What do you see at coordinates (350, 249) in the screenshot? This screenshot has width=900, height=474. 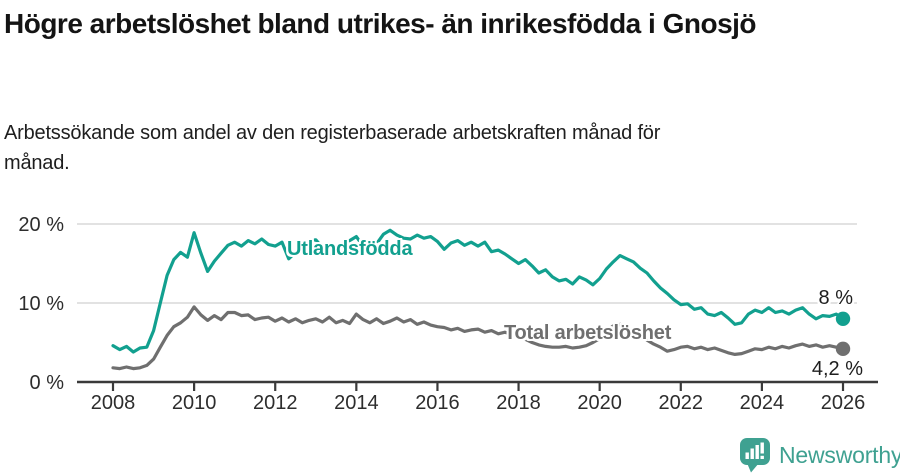 I see `series-label-utlandsfodda: Utlandsfödda` at bounding box center [350, 249].